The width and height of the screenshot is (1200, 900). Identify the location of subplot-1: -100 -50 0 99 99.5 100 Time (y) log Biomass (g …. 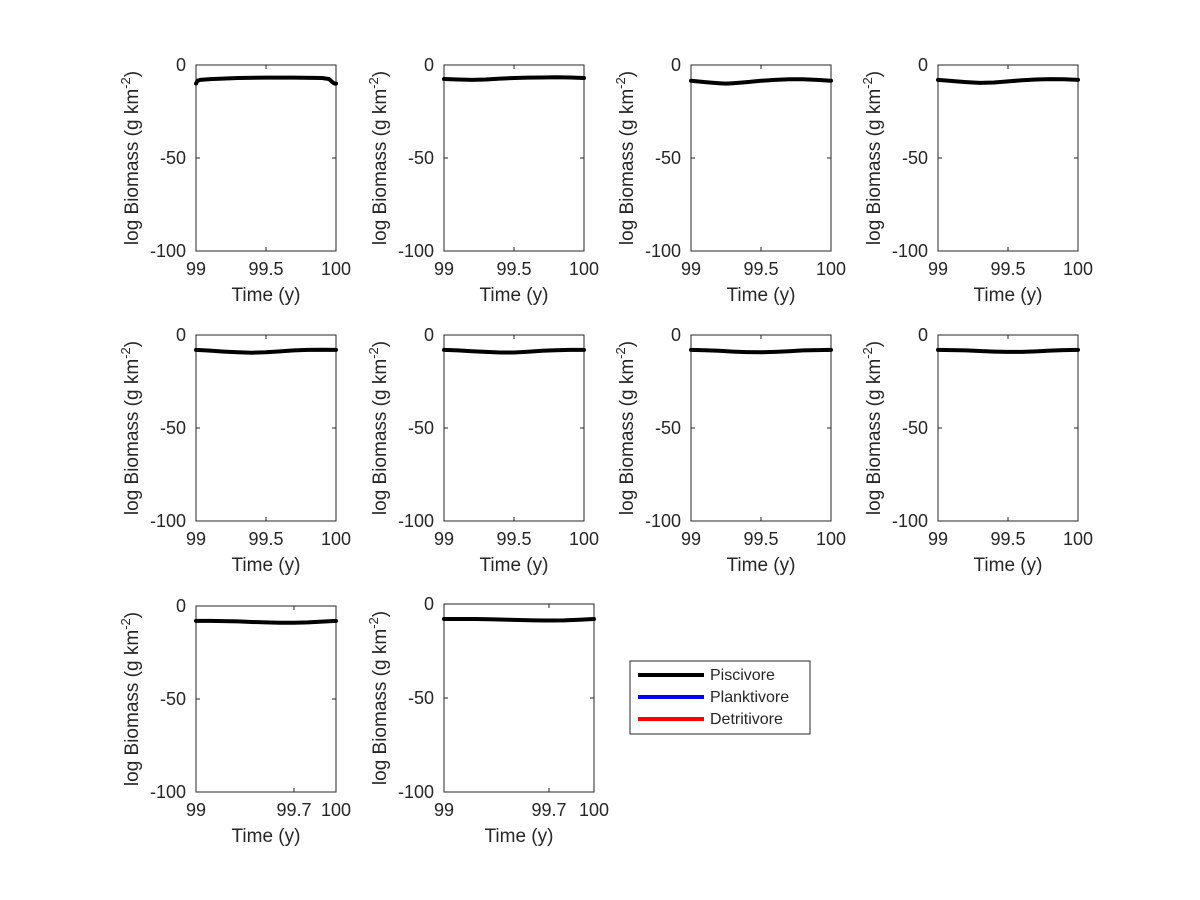
(234, 180).